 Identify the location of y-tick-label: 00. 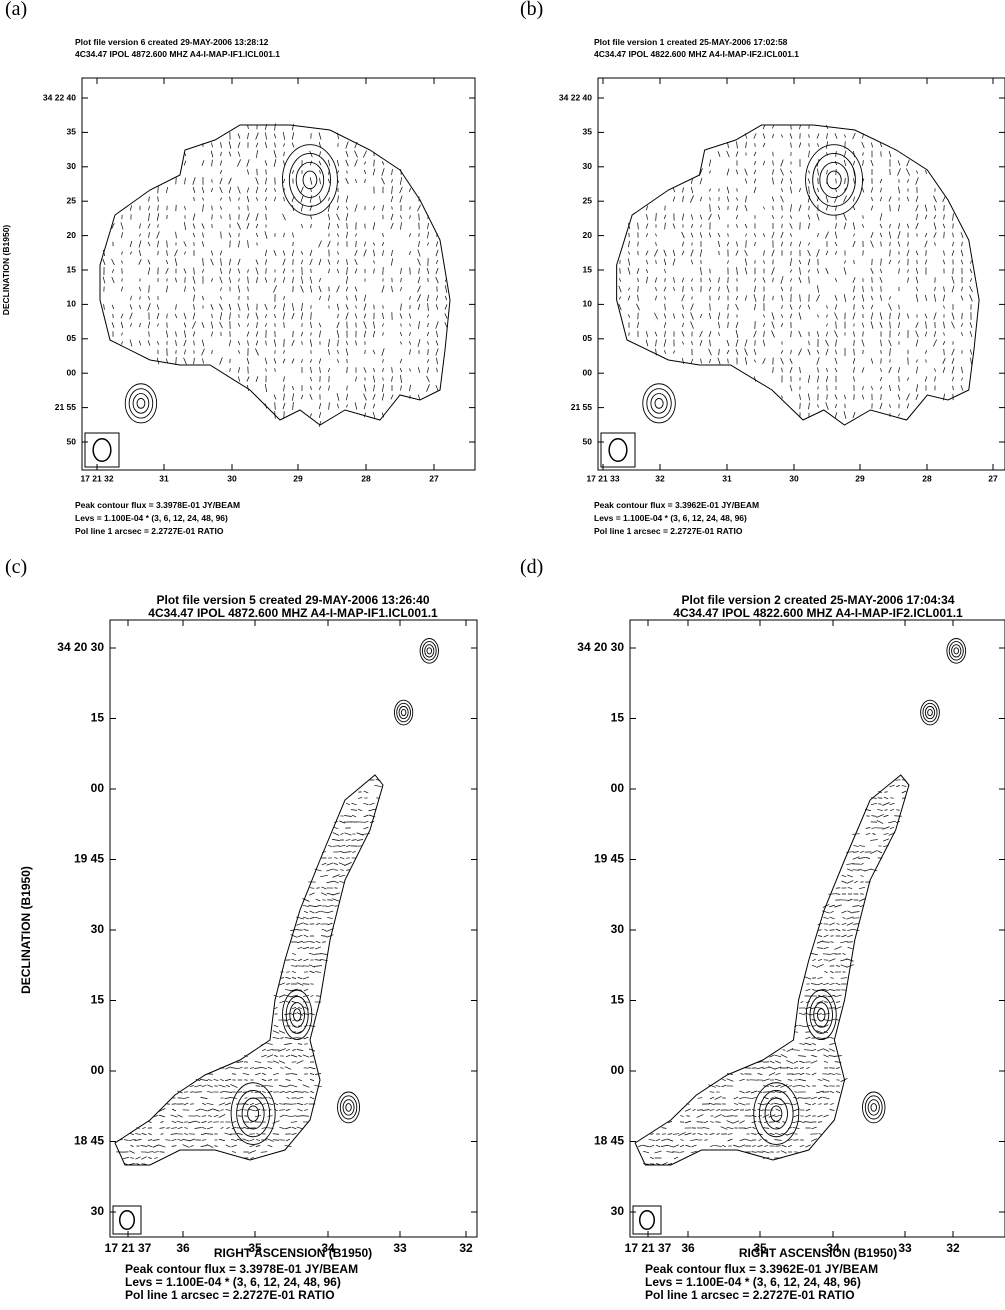
(588, 372).